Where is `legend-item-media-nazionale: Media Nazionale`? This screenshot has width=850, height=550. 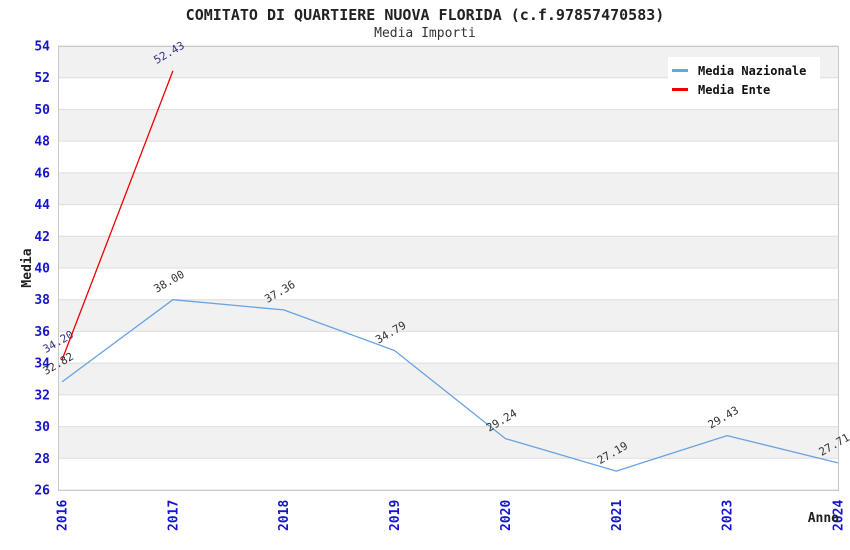
legend-item-media-nazionale: Media Nazionale is located at coordinates (739, 70).